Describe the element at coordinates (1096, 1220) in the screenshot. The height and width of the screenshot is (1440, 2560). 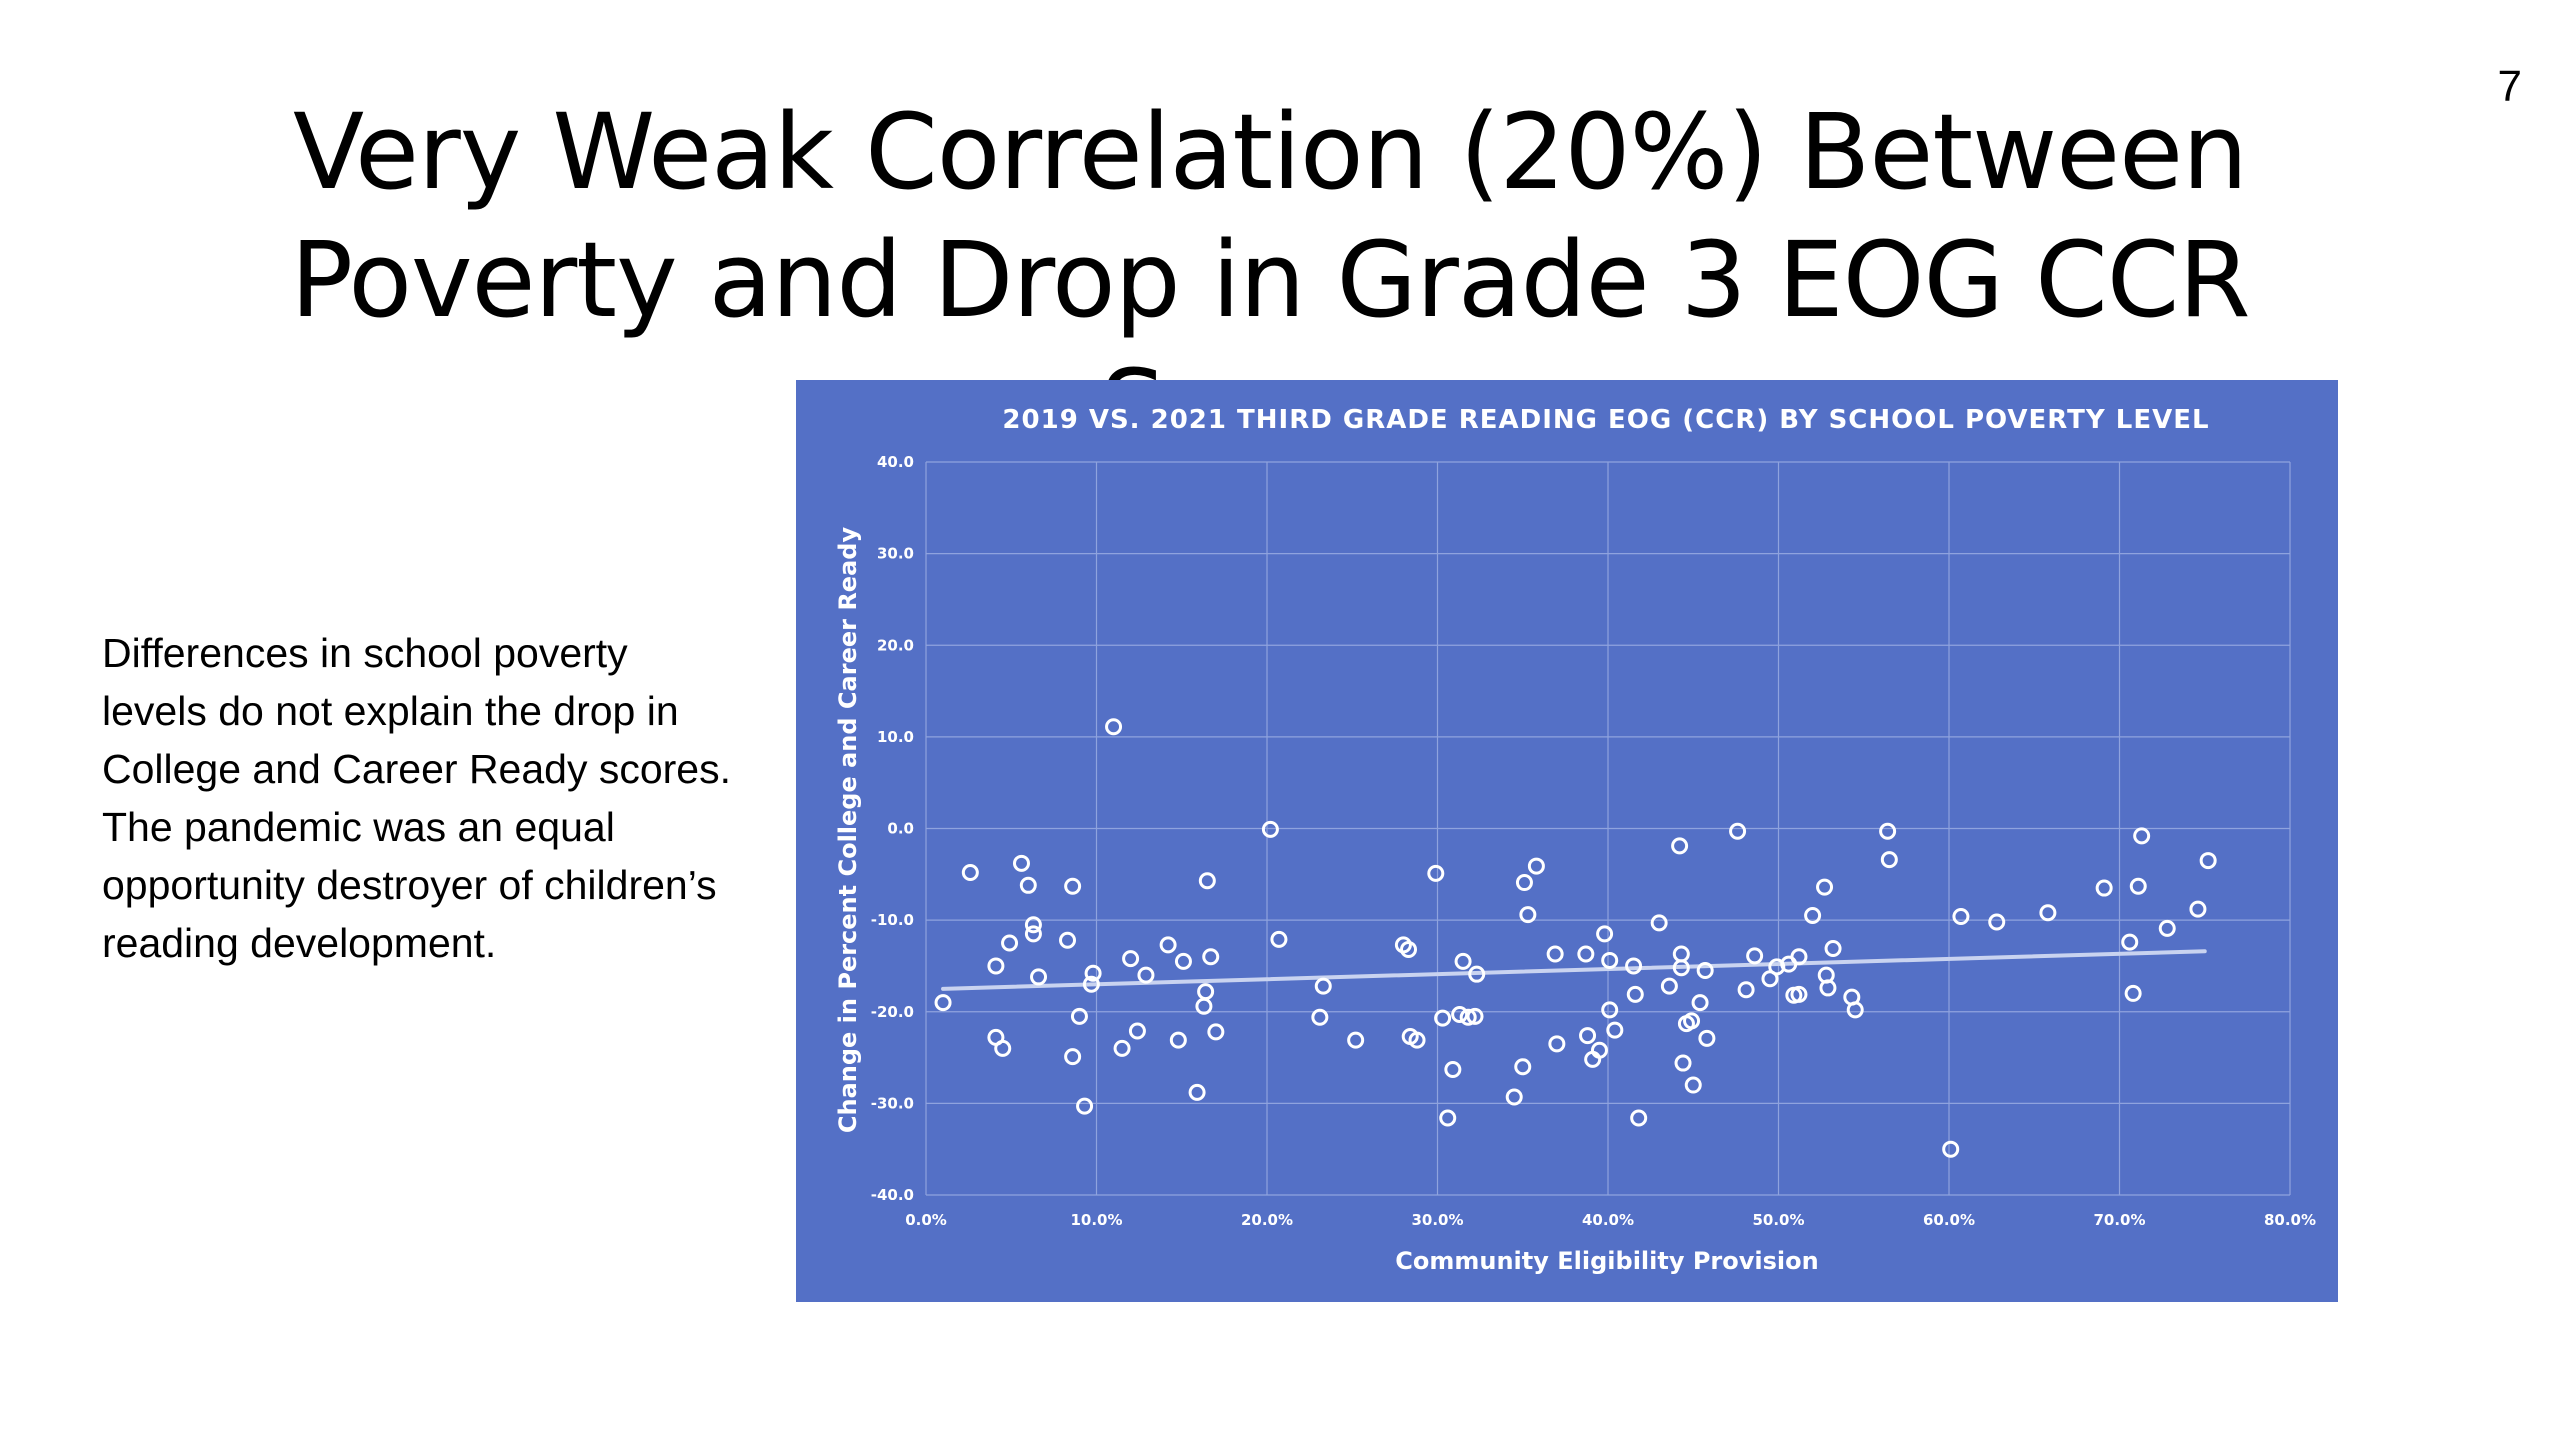
I see `x-tick-label: 10.0%` at that location.